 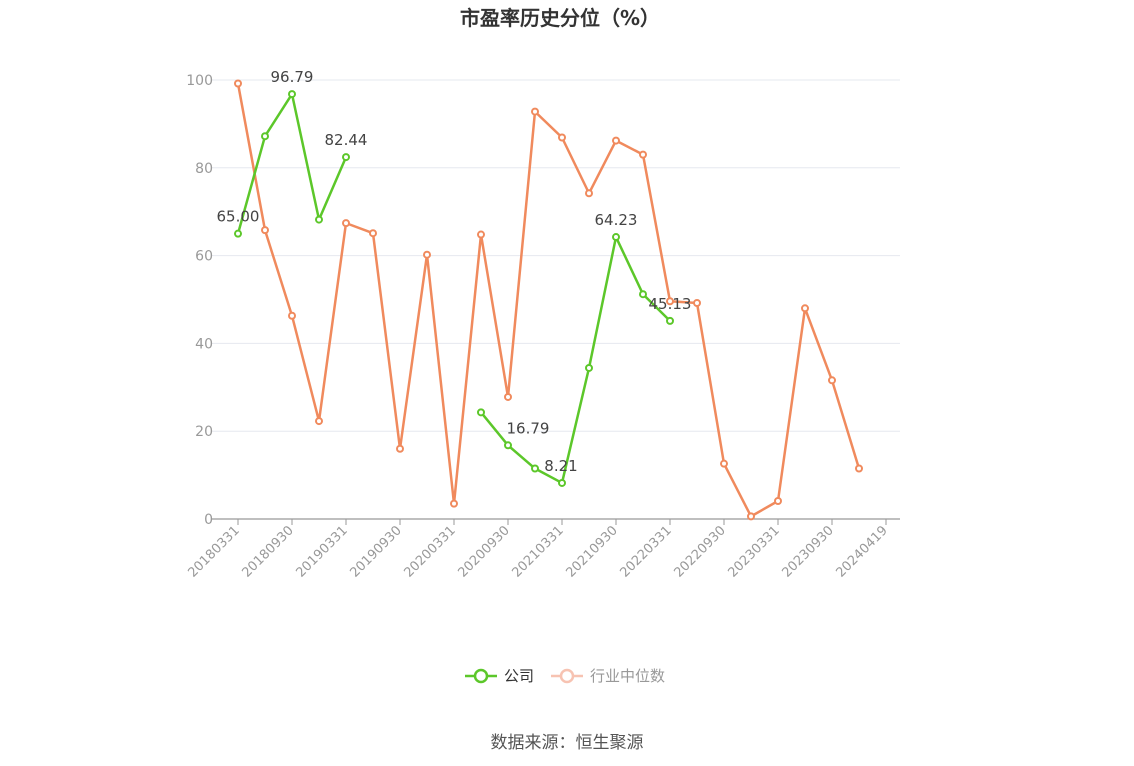 What do you see at coordinates (199, 81) in the screenshot?
I see `y-tick-label: 100` at bounding box center [199, 81].